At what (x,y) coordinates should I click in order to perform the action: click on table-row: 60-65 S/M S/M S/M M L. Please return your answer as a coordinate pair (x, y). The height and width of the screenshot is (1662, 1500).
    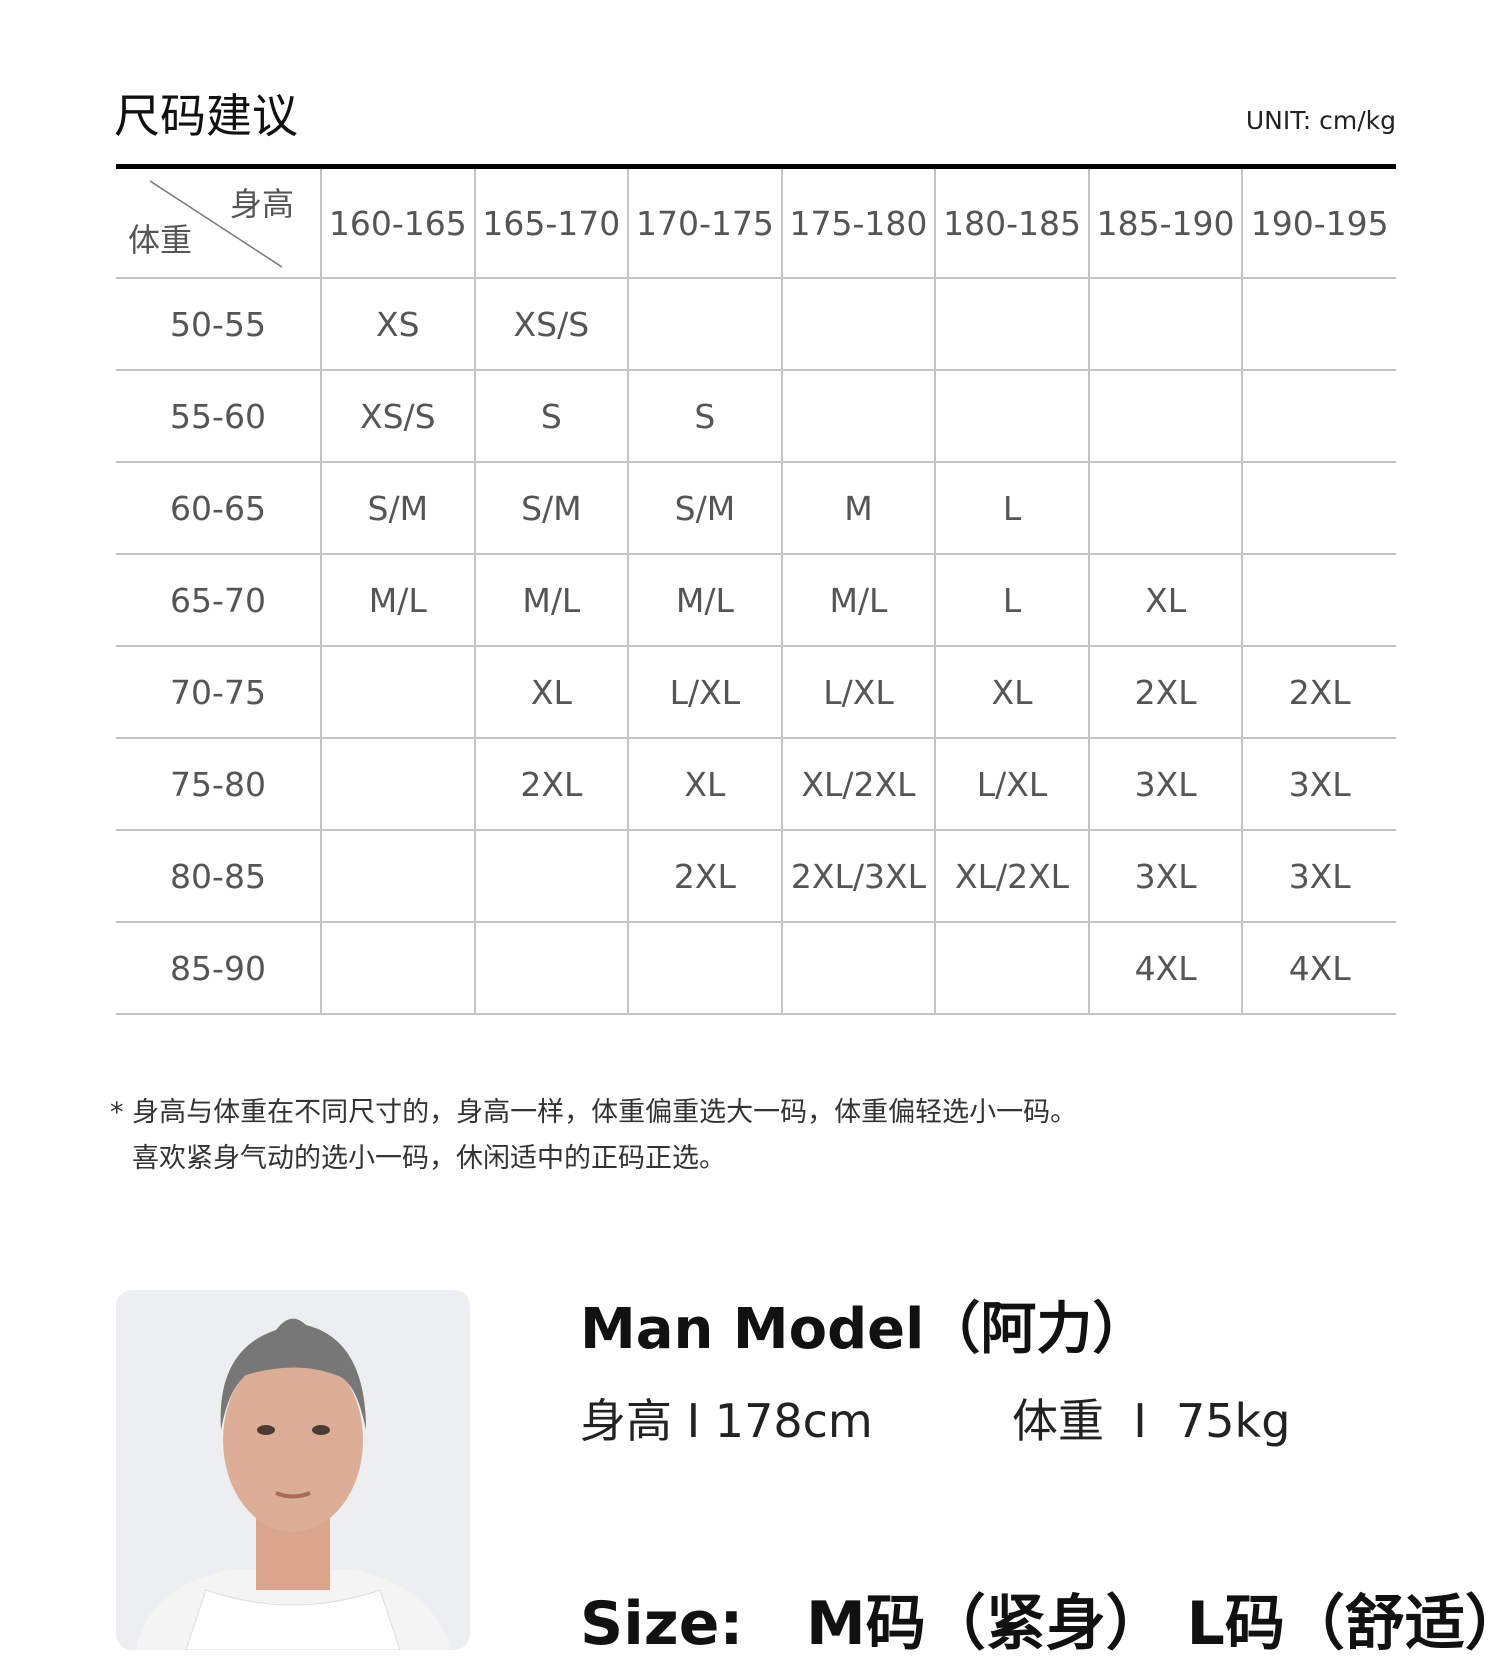
    Looking at the image, I should click on (756, 508).